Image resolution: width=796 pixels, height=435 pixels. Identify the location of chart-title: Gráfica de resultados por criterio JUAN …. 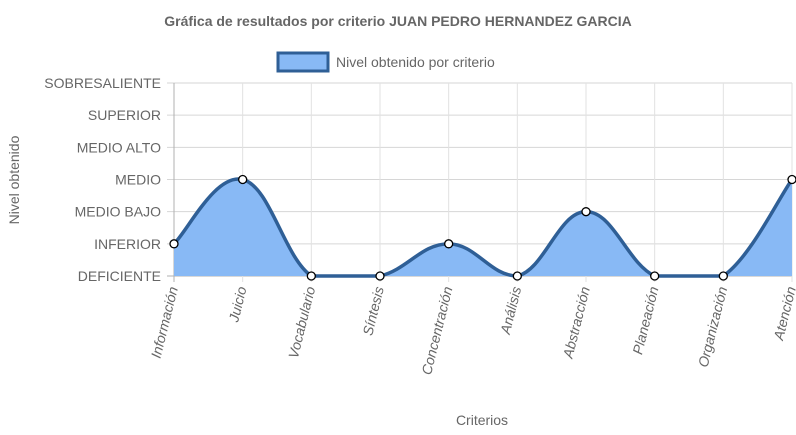
(398, 21).